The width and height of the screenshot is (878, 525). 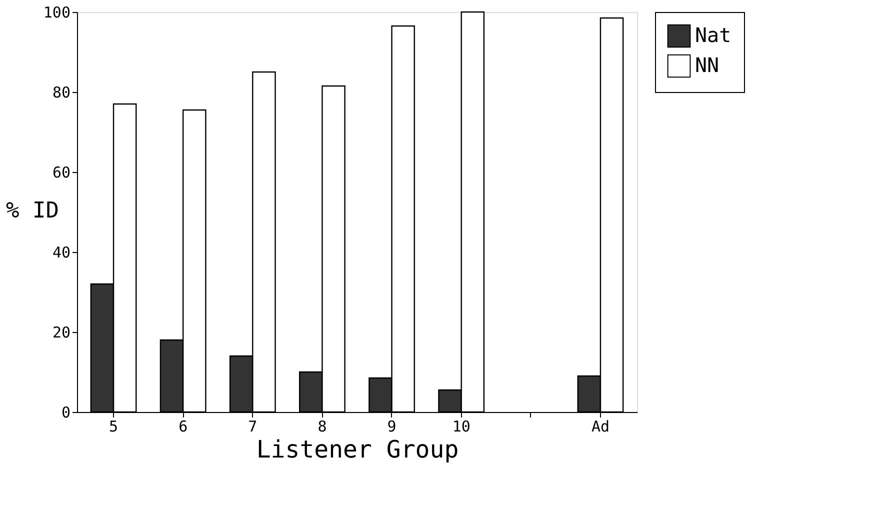 What do you see at coordinates (113, 427) in the screenshot?
I see `x-tick-label: 5` at bounding box center [113, 427].